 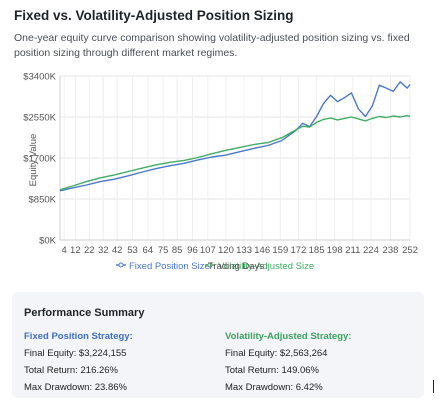 I want to click on x-tick-label: 64, so click(x=148, y=250).